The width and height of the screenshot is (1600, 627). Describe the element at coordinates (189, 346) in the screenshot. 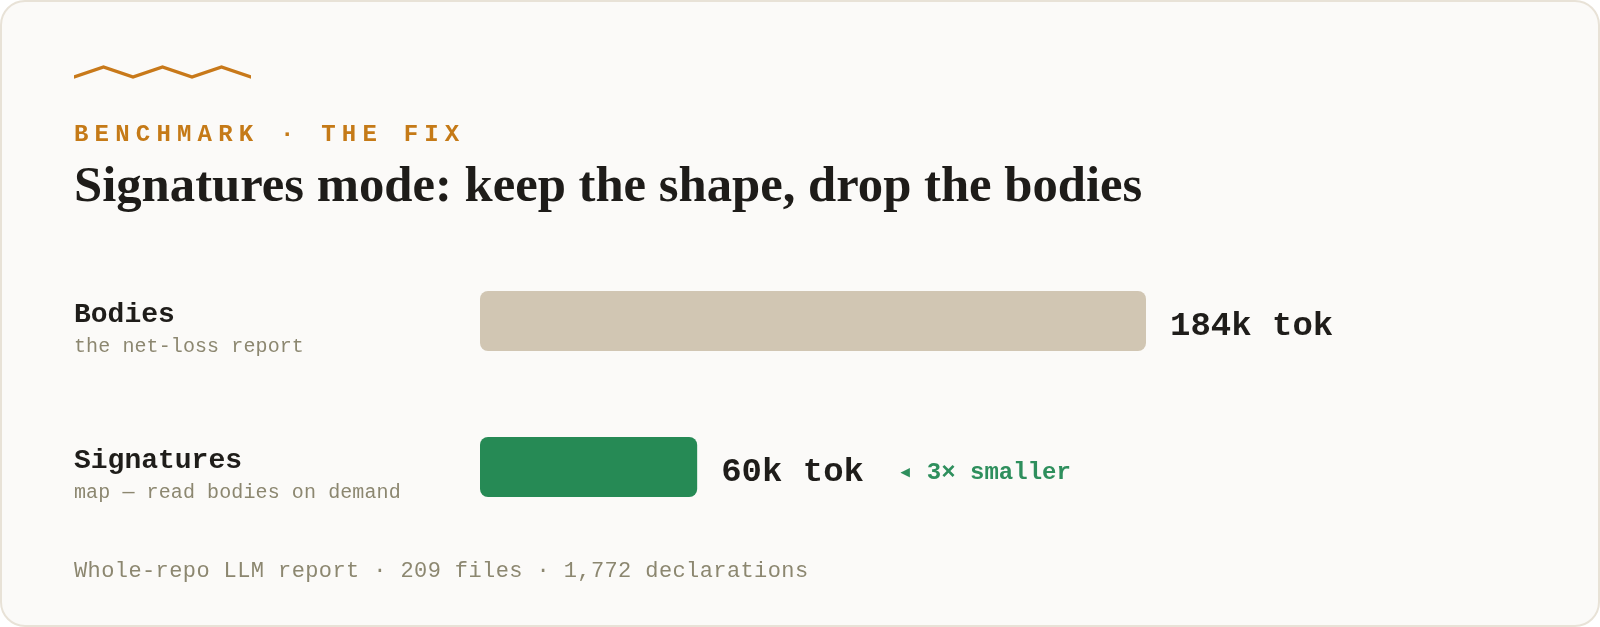

I see `text: the net-loss report` at that location.